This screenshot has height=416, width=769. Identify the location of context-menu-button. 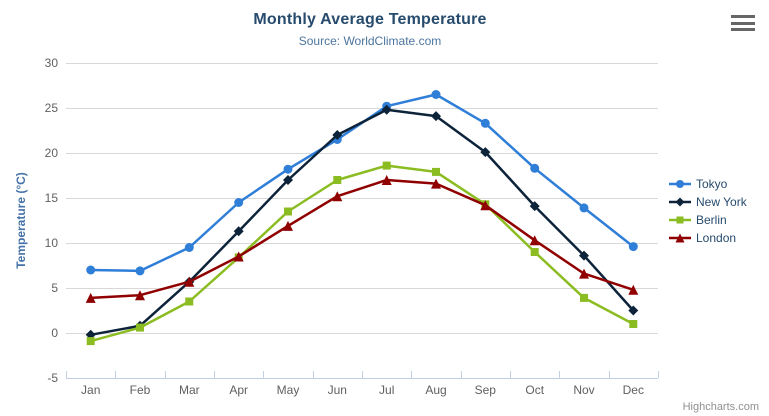
(743, 23).